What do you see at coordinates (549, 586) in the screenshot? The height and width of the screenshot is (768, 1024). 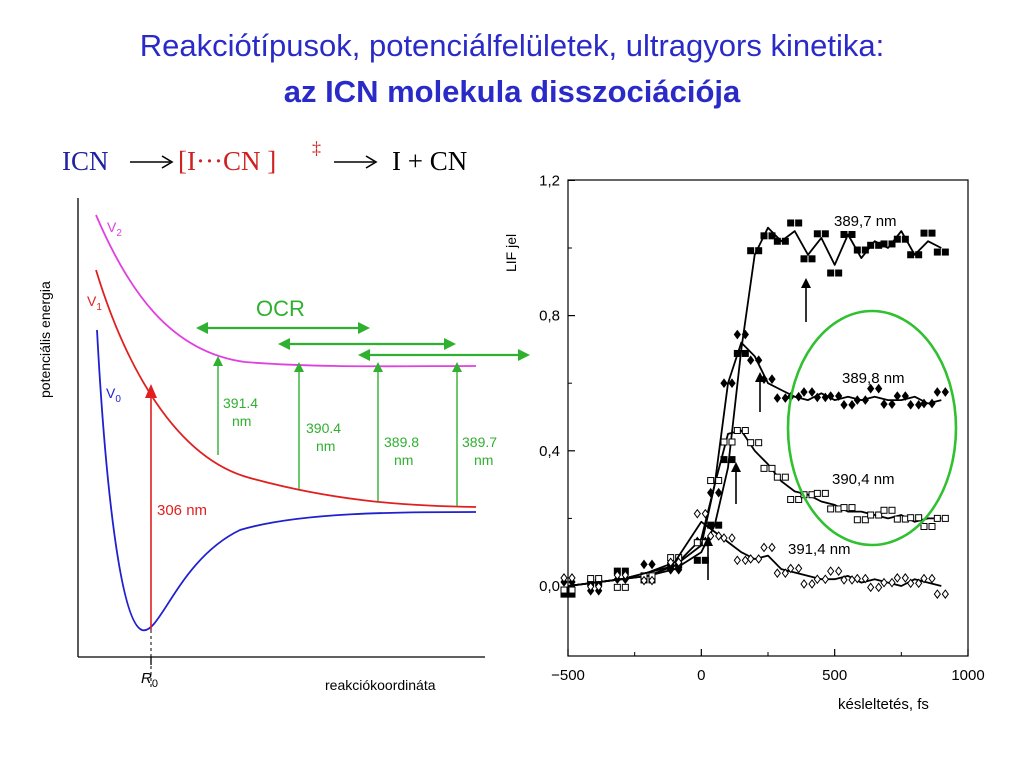 I see `y-tick-label: 0,0` at bounding box center [549, 586].